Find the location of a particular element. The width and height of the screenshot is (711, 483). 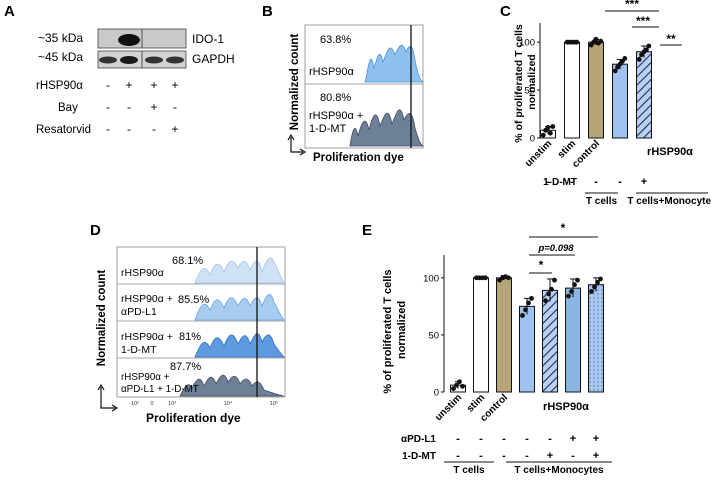

sig-c-2: *** is located at coordinates (643, 21).